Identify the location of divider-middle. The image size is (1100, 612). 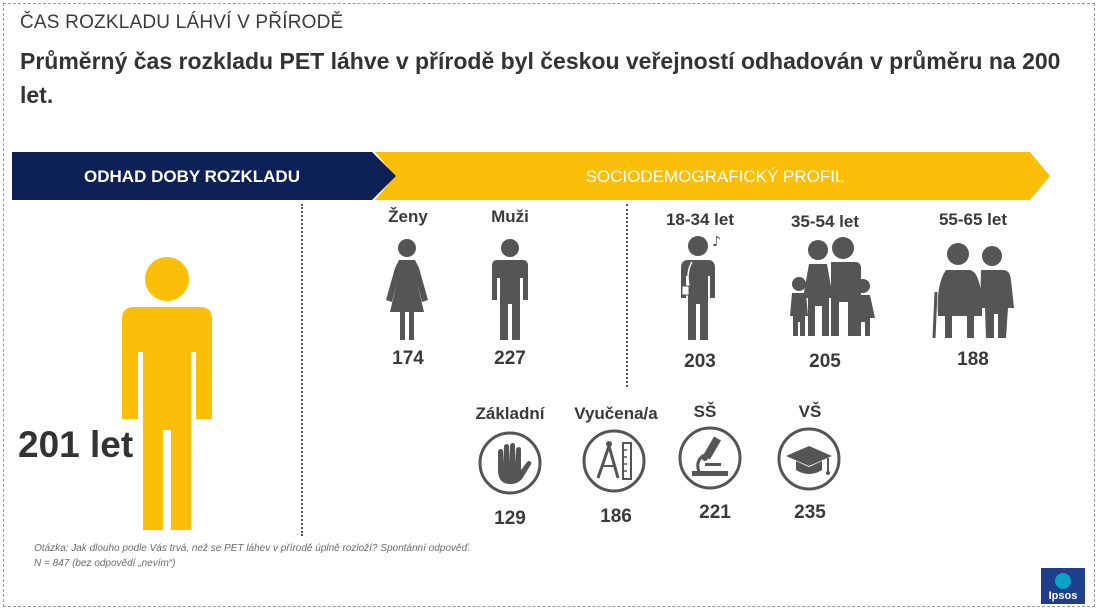
(627, 295).